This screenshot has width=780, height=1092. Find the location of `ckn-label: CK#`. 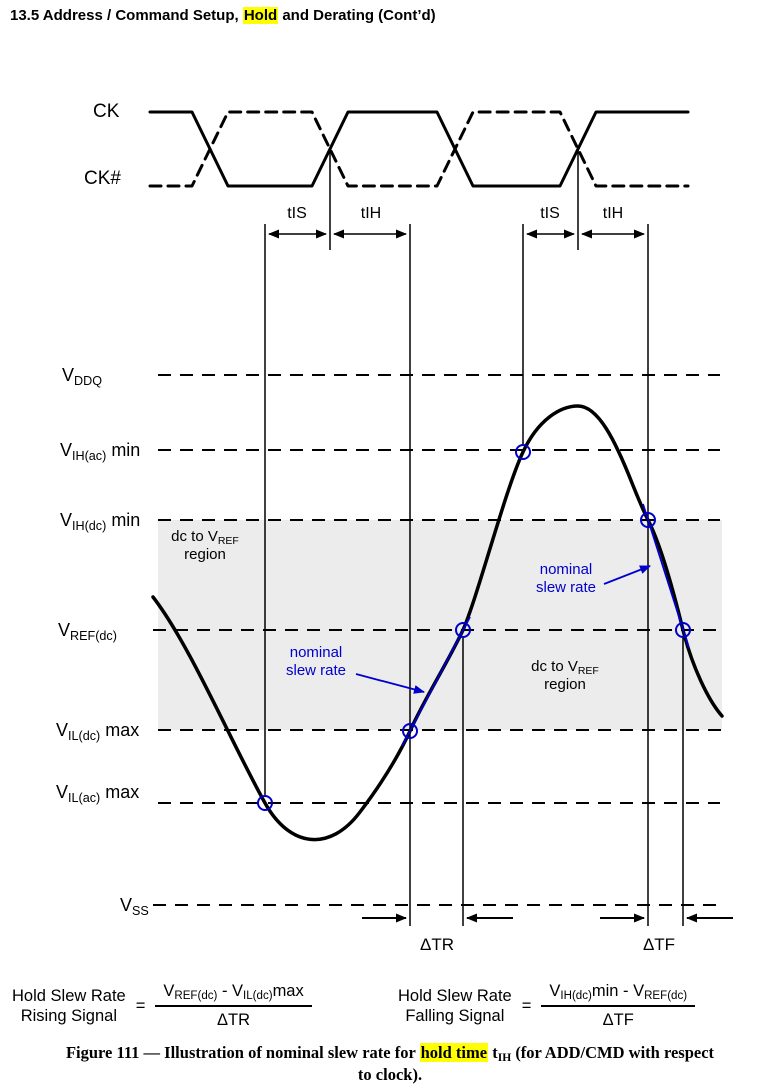

ckn-label: CK# is located at coordinates (102, 178).